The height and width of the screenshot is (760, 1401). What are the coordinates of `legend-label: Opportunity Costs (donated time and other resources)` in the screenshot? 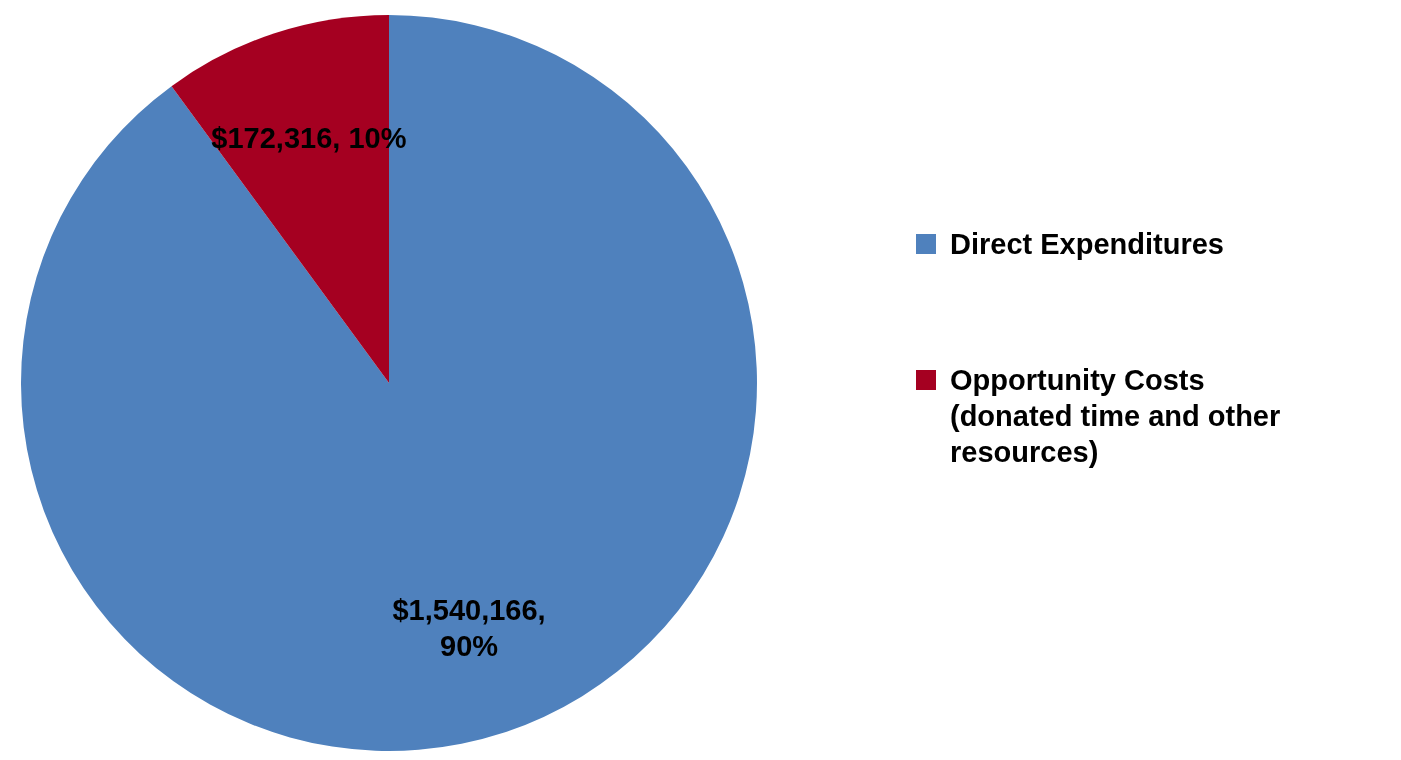 It's located at (1115, 416).